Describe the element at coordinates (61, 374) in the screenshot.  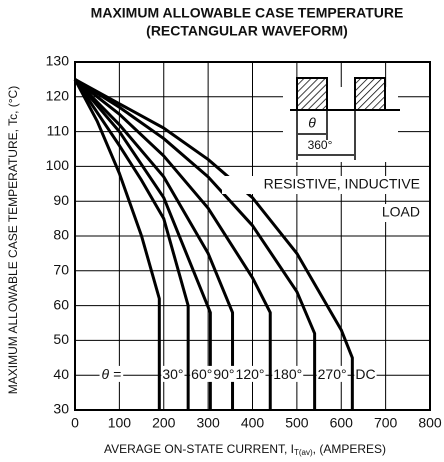
I see `y-tick-label: 40` at that location.